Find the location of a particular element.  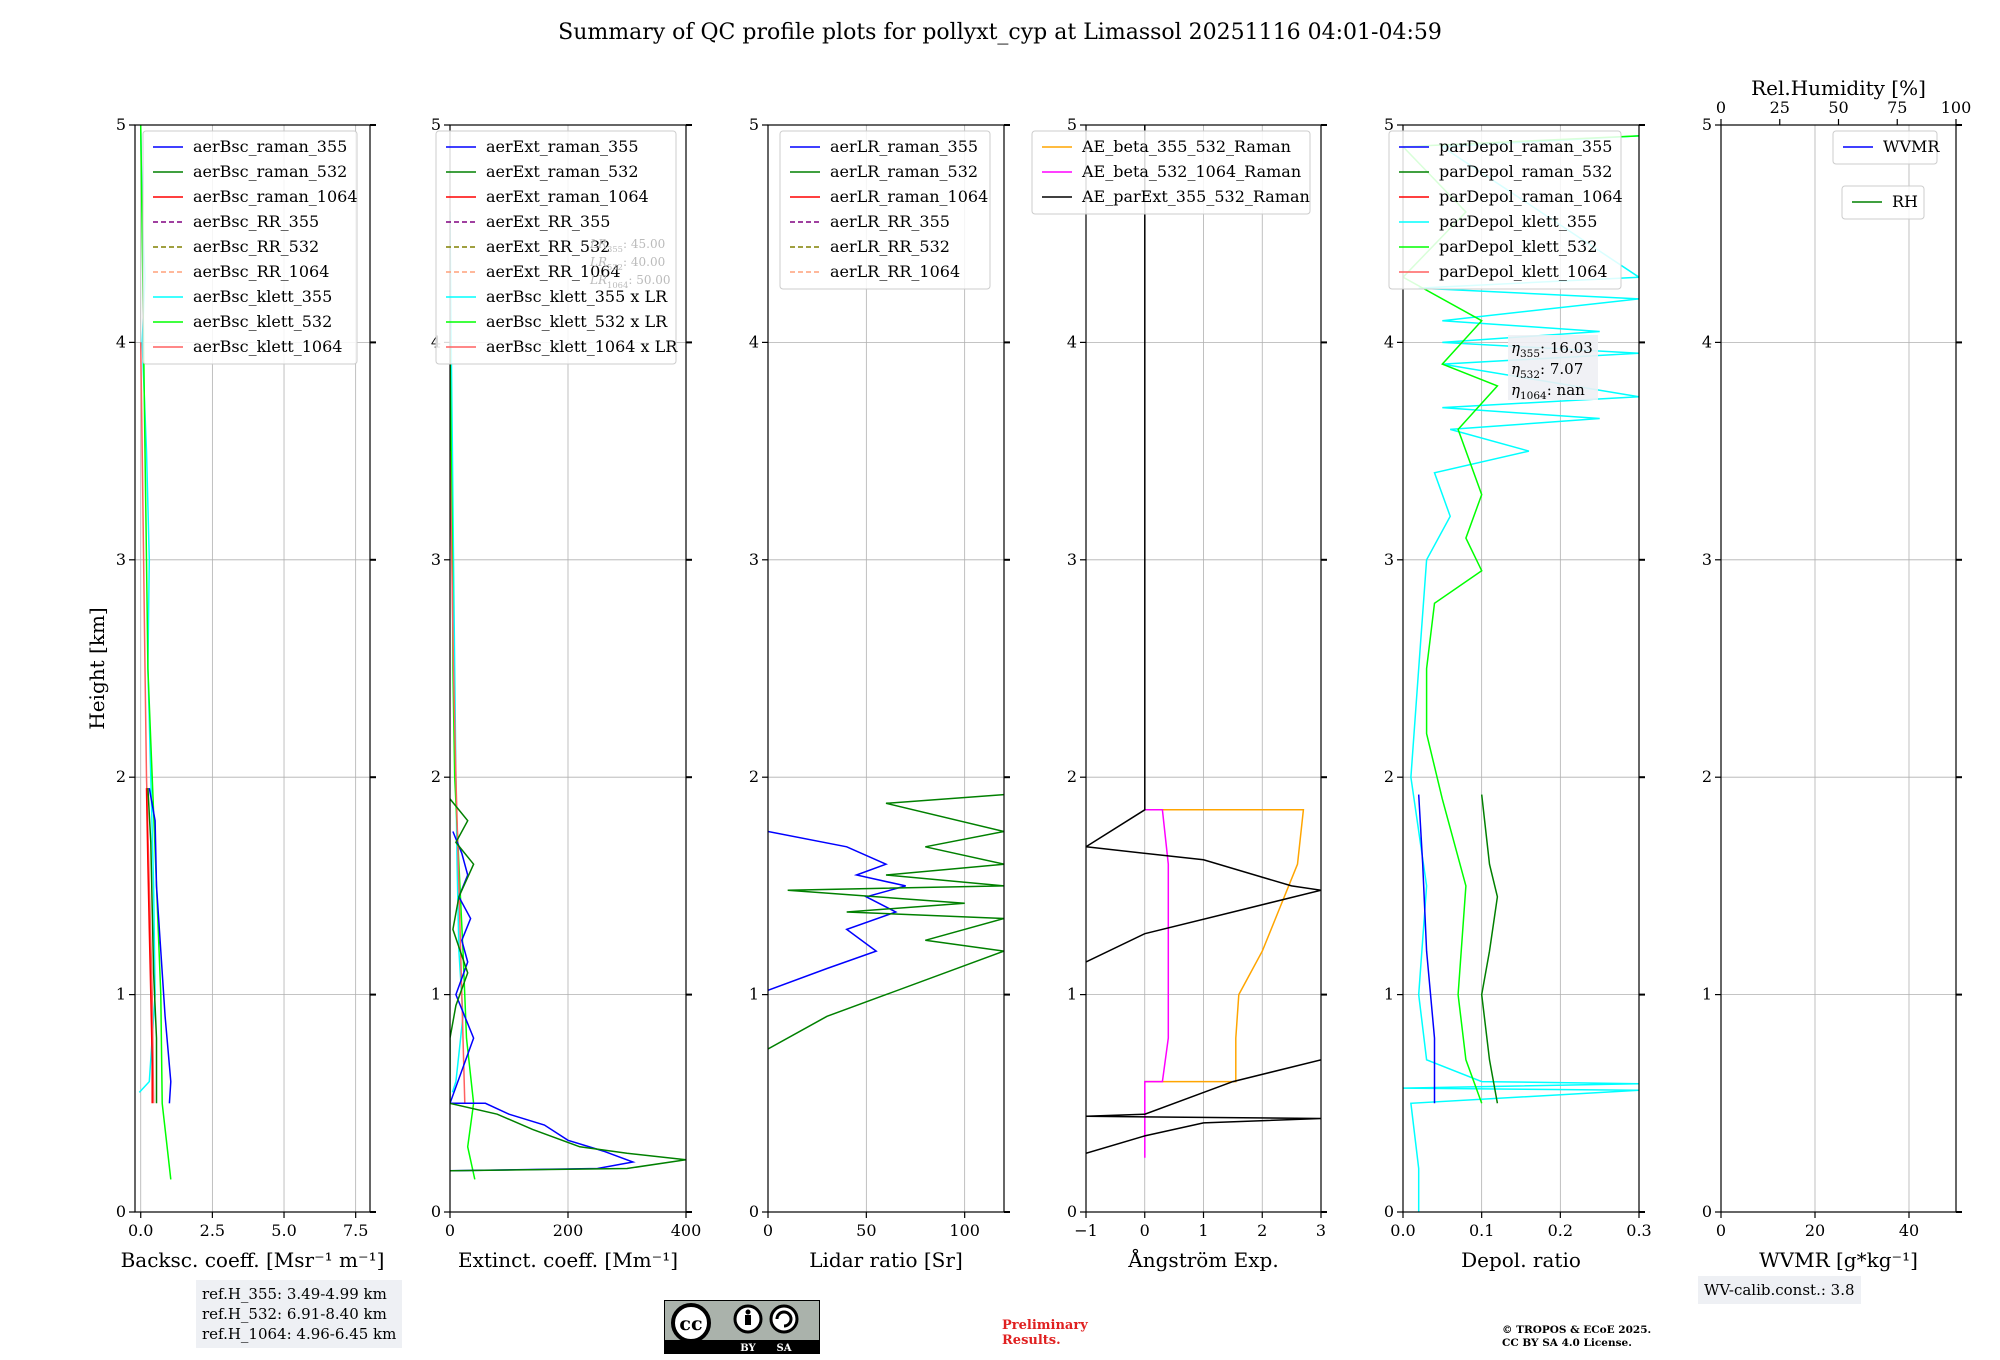

legend-label: aerBsc_klett_1064 is located at coordinates (267, 346).